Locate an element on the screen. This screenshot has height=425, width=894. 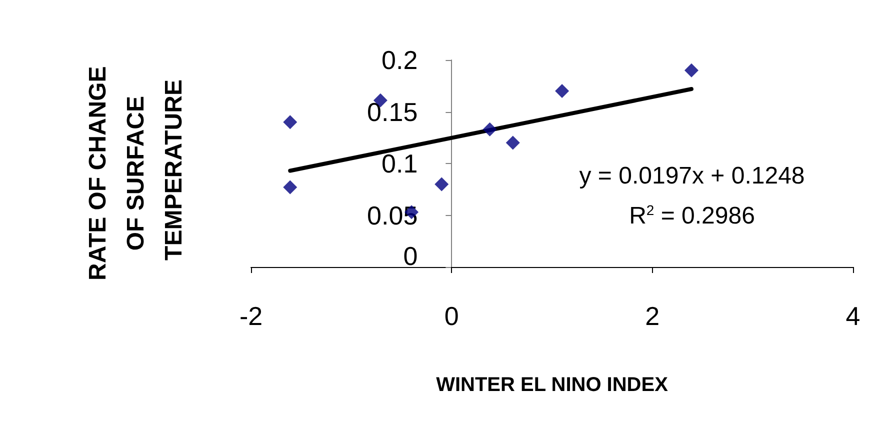
x-tick-label: 2 is located at coordinates (652, 316).